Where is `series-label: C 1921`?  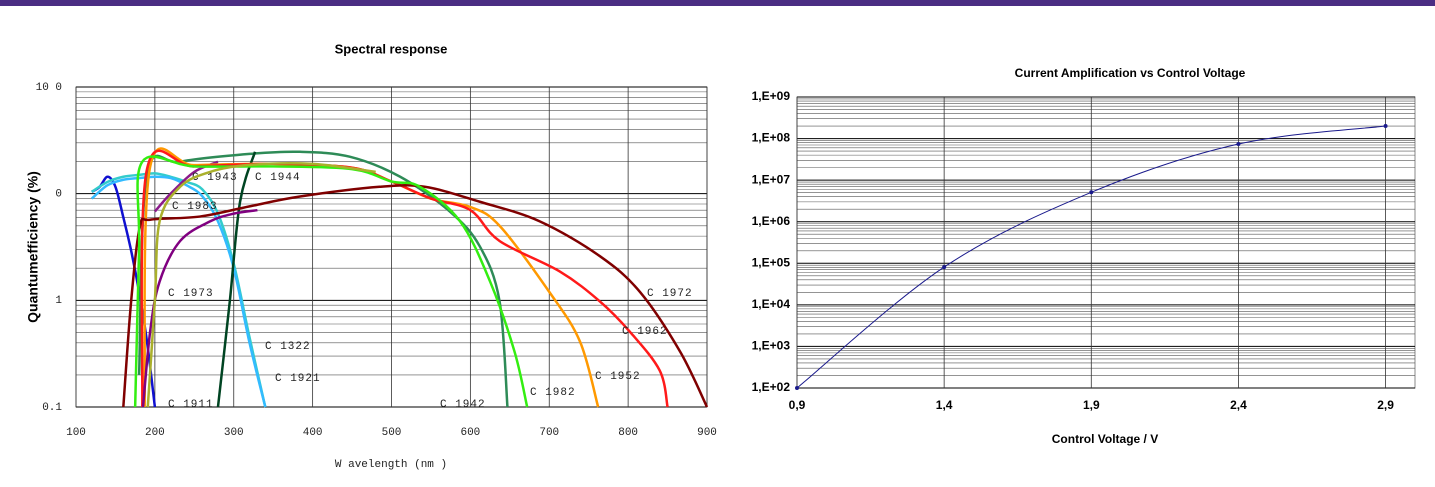 series-label: C 1921 is located at coordinates (298, 379).